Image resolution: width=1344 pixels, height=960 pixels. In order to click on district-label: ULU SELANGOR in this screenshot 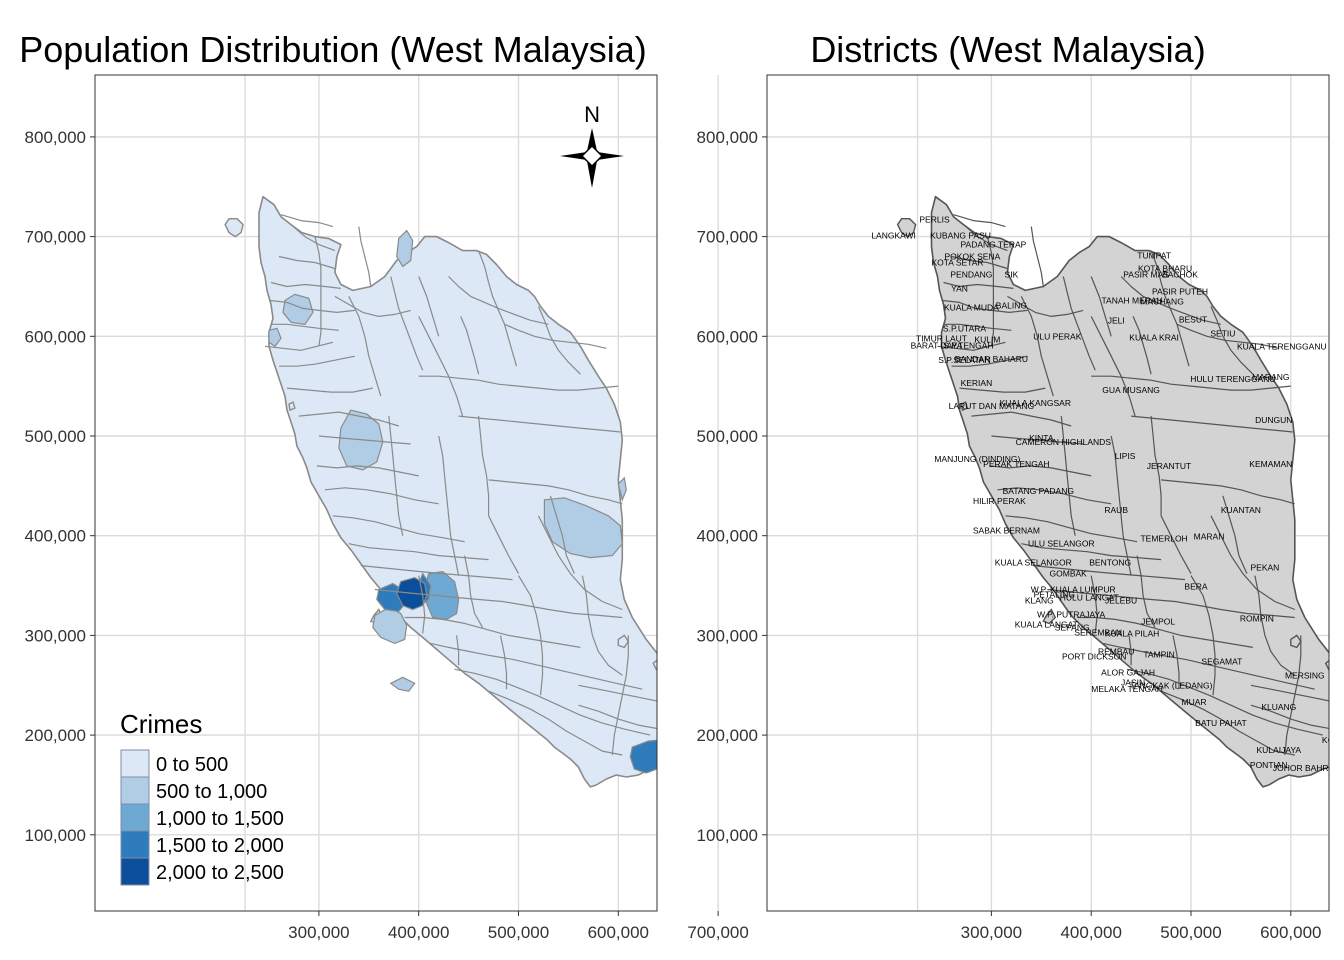, I will do `click(1061, 544)`.